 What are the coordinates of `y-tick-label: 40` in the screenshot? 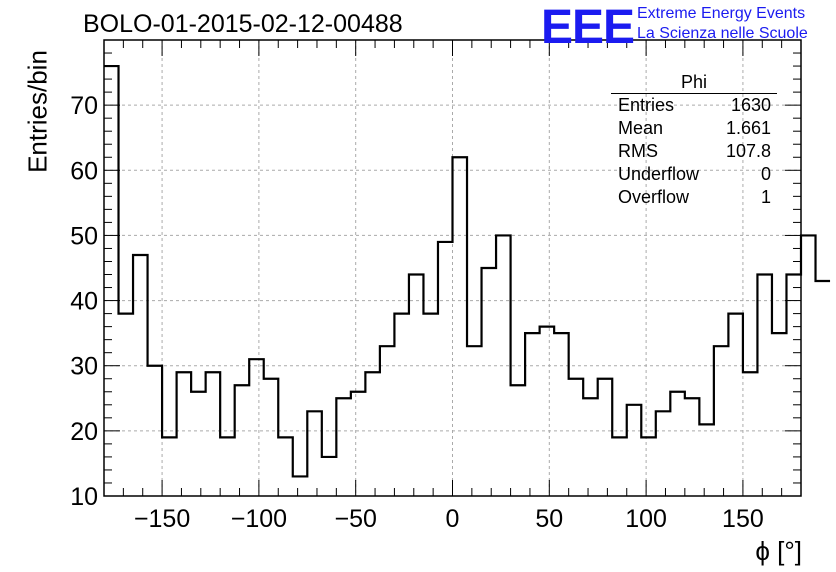 It's located at (84, 302).